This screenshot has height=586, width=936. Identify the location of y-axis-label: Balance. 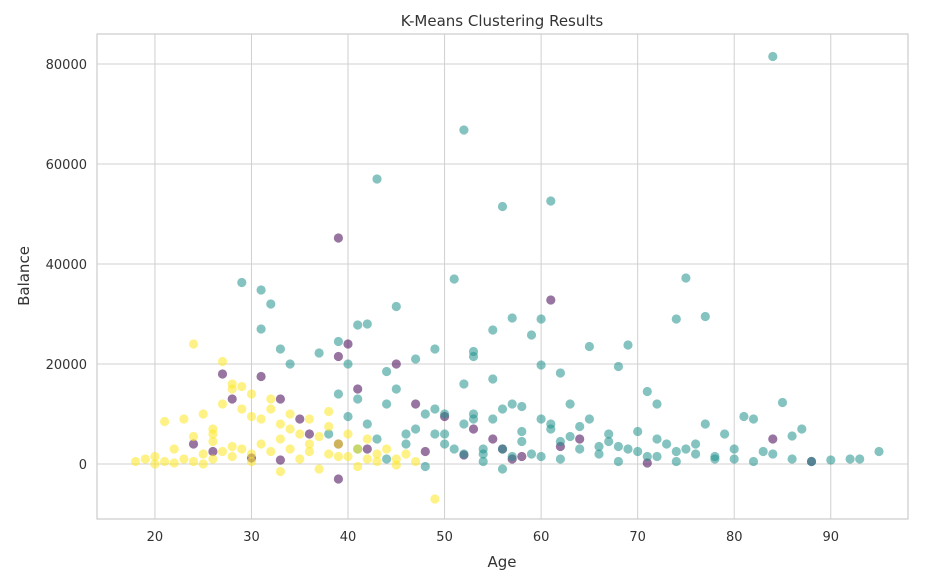
(24, 276).